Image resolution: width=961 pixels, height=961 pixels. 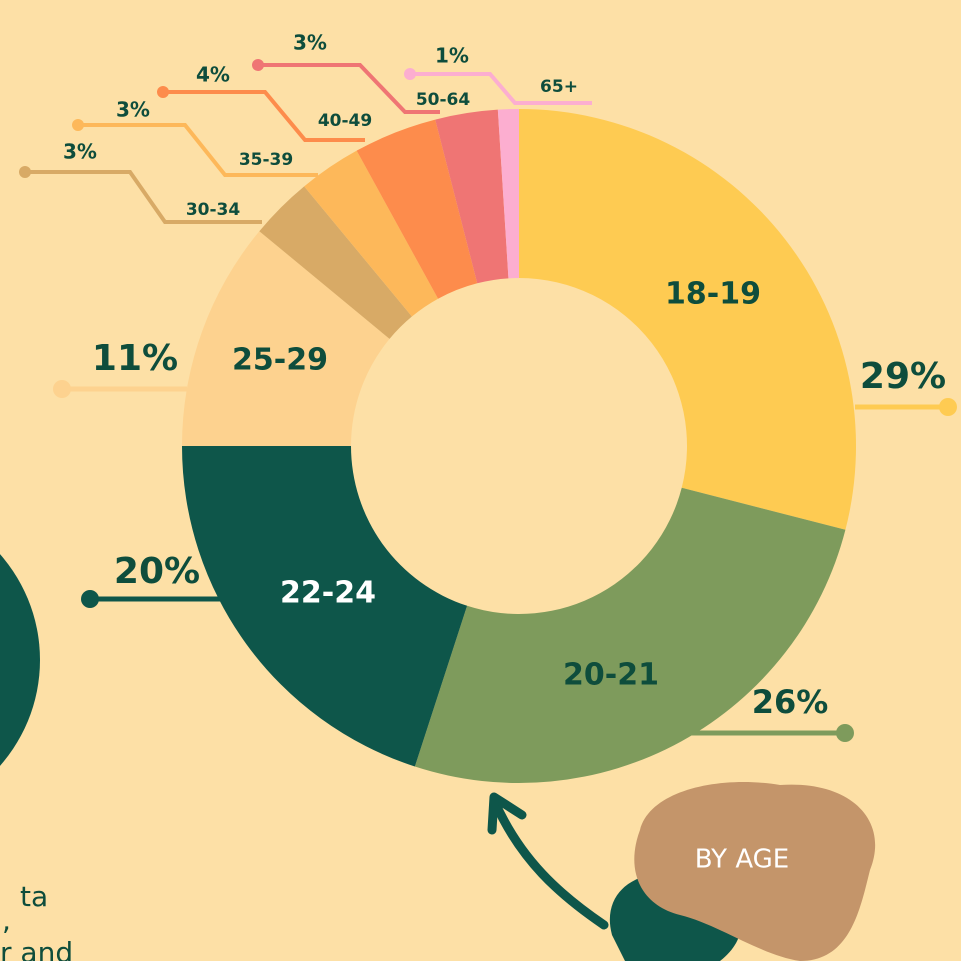 I want to click on badge-label: BY AGE, so click(x=742, y=860).